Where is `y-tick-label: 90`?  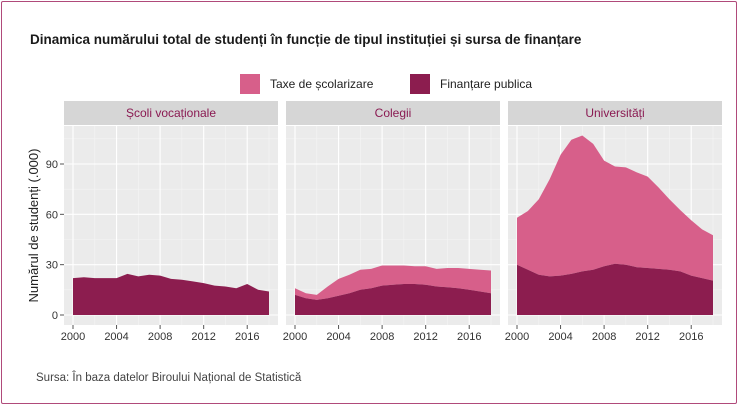
y-tick-label: 90 is located at coordinates (52, 165).